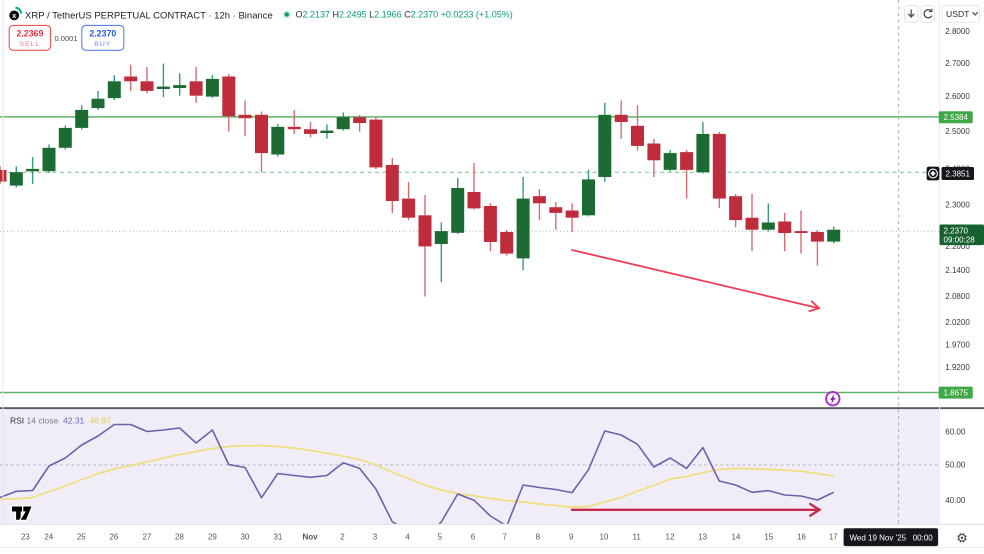 The image size is (984, 554). Describe the element at coordinates (179, 537) in the screenshot. I see `svg-text: 28` at that location.